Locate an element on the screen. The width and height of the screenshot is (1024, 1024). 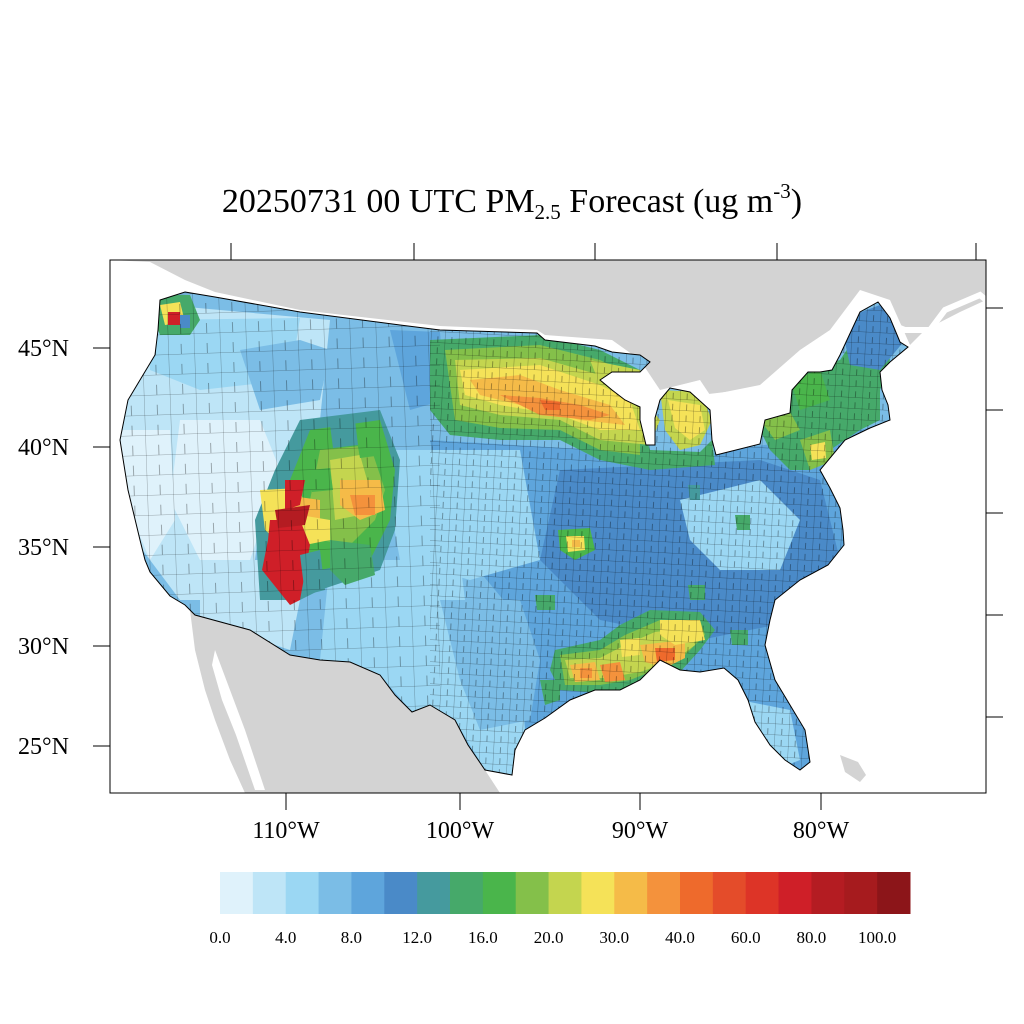
lon-label: 90°W is located at coordinates (640, 831).